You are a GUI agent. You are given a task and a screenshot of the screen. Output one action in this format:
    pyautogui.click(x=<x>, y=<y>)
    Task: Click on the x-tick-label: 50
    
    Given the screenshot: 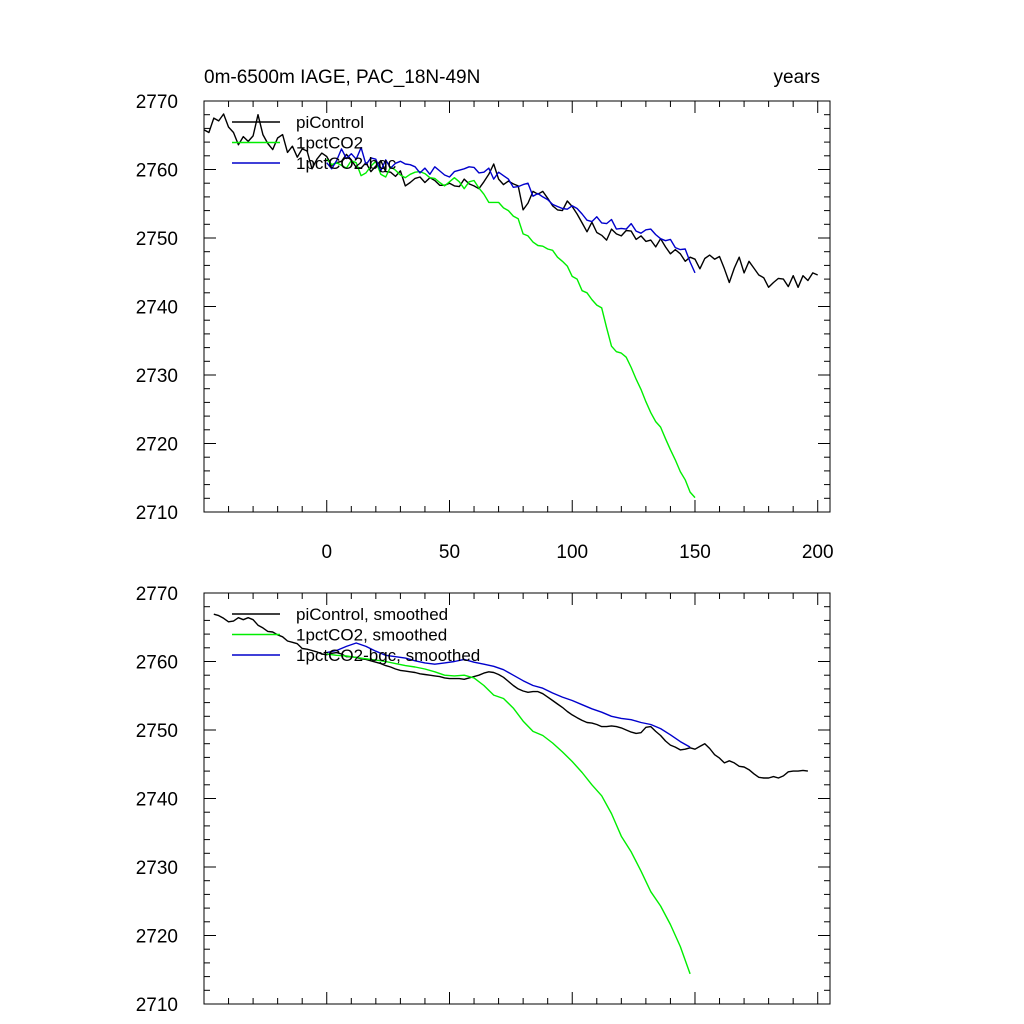 What is the action you would take?
    pyautogui.click(x=449, y=552)
    